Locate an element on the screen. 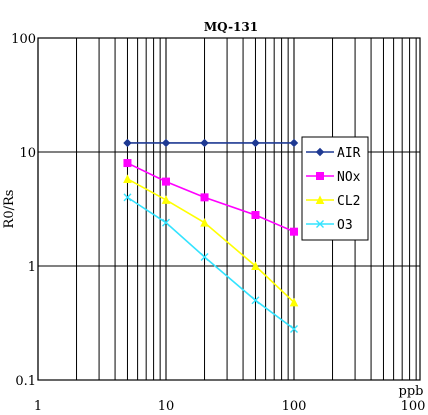  legend-box is located at coordinates (335, 188).